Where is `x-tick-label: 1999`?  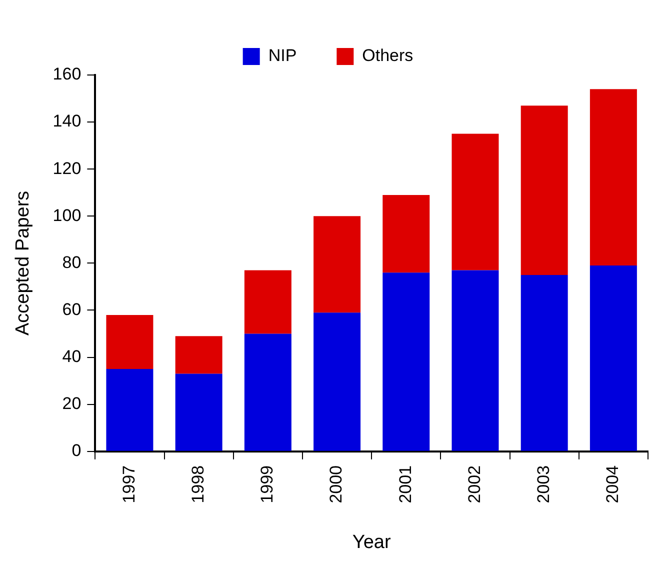 x-tick-label: 1999 is located at coordinates (267, 484).